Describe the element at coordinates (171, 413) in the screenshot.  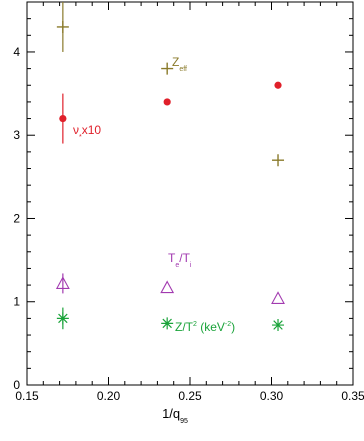
I see `x-axis-title-main: 1/q` at that location.